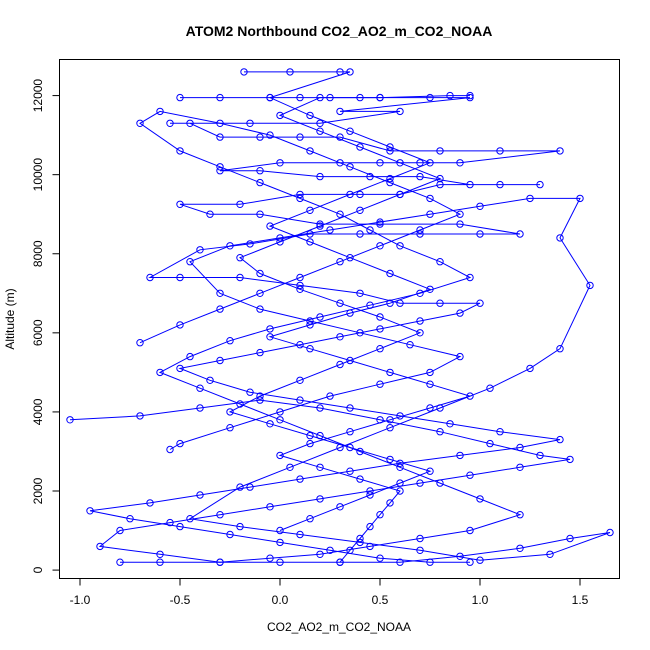  Describe the element at coordinates (580, 600) in the screenshot. I see `x-tick-label: 1.5` at that location.